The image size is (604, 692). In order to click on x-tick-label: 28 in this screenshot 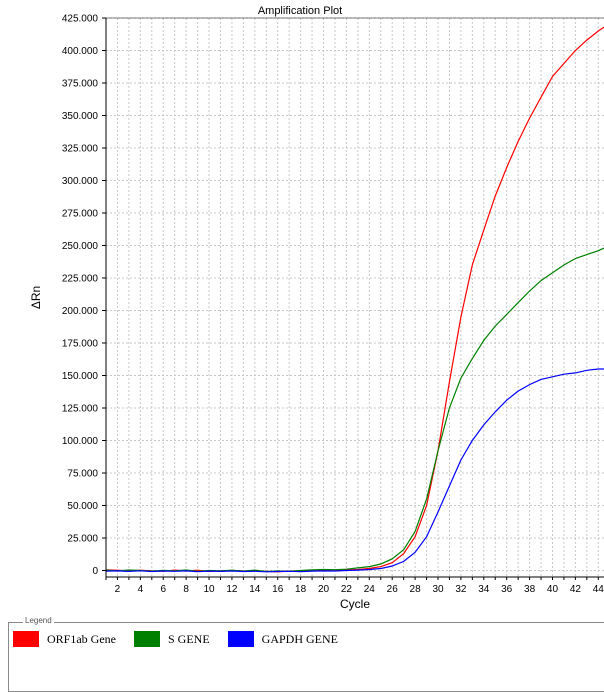, I will do `click(416, 589)`.